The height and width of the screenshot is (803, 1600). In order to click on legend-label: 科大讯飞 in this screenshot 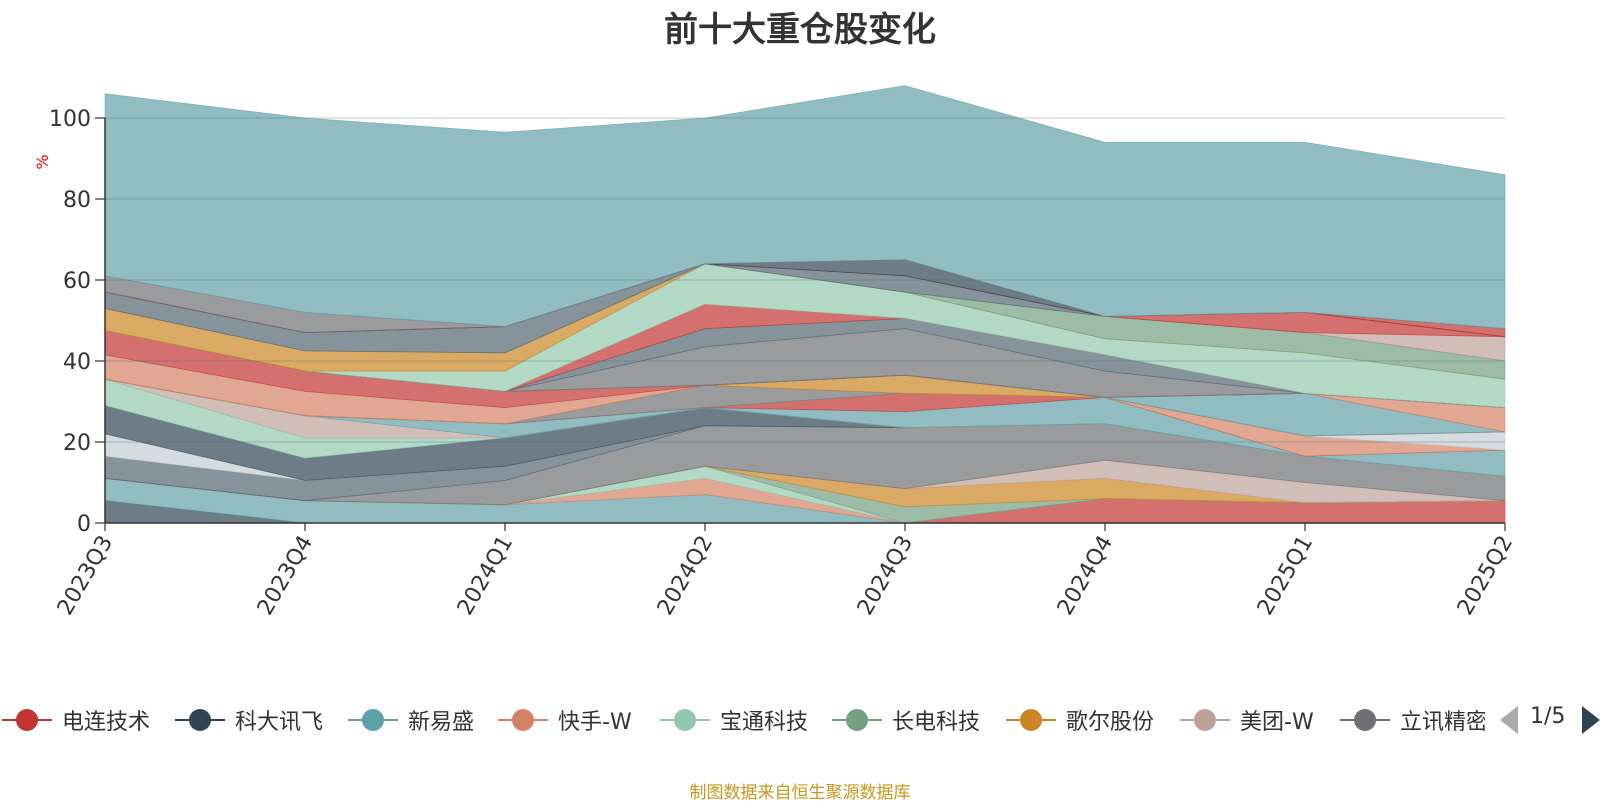, I will do `click(279, 722)`.